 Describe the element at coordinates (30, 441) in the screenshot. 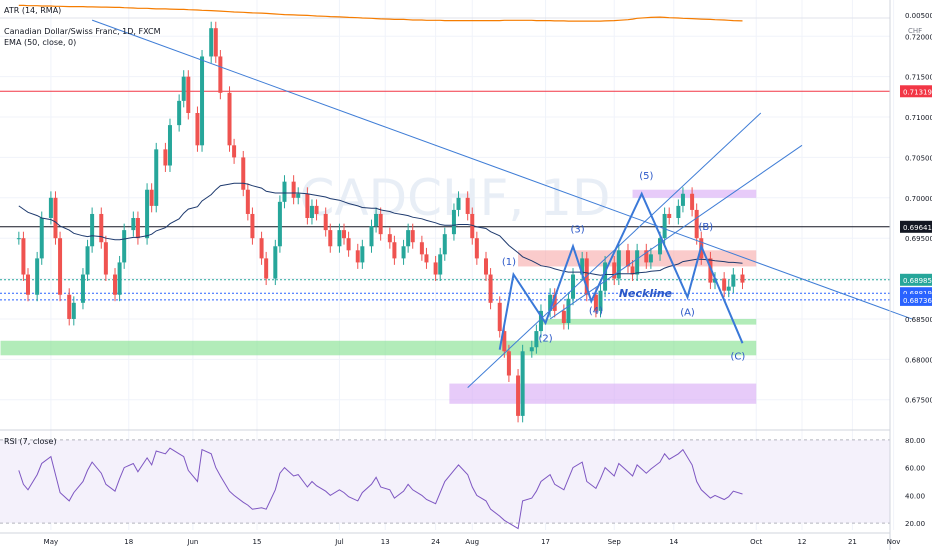

I see `rsi-legend: RSI (7, close)` at that location.